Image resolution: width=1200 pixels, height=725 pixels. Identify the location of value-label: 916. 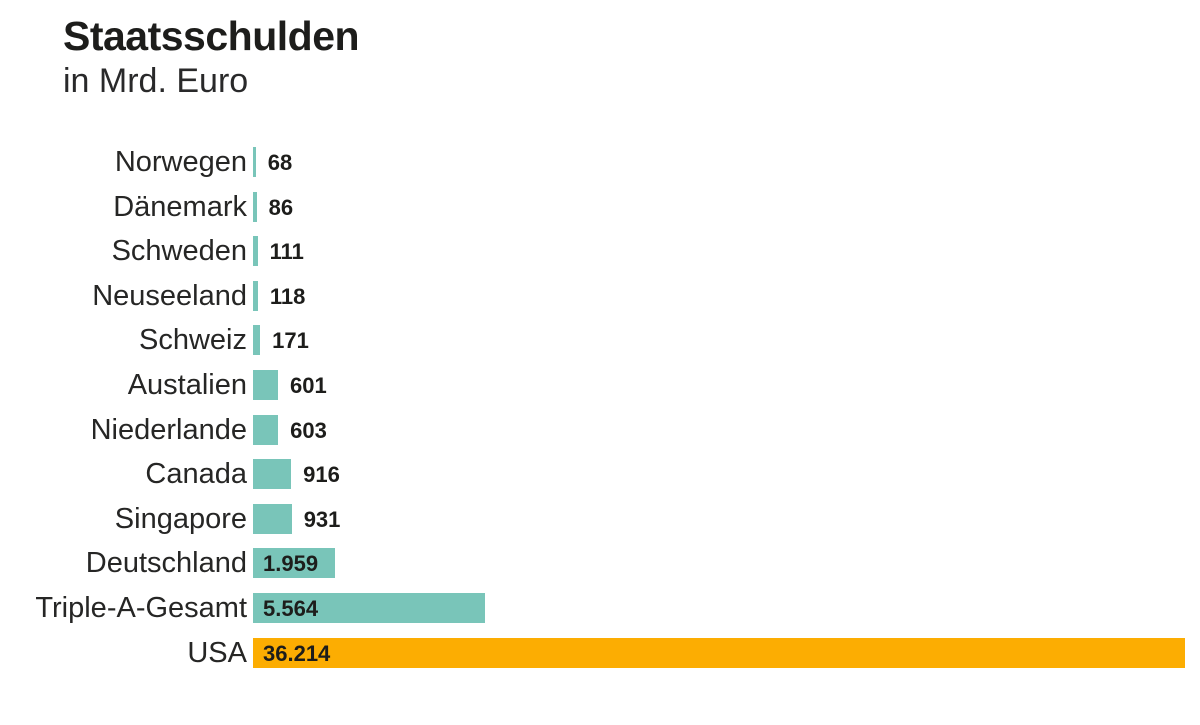
(321, 475).